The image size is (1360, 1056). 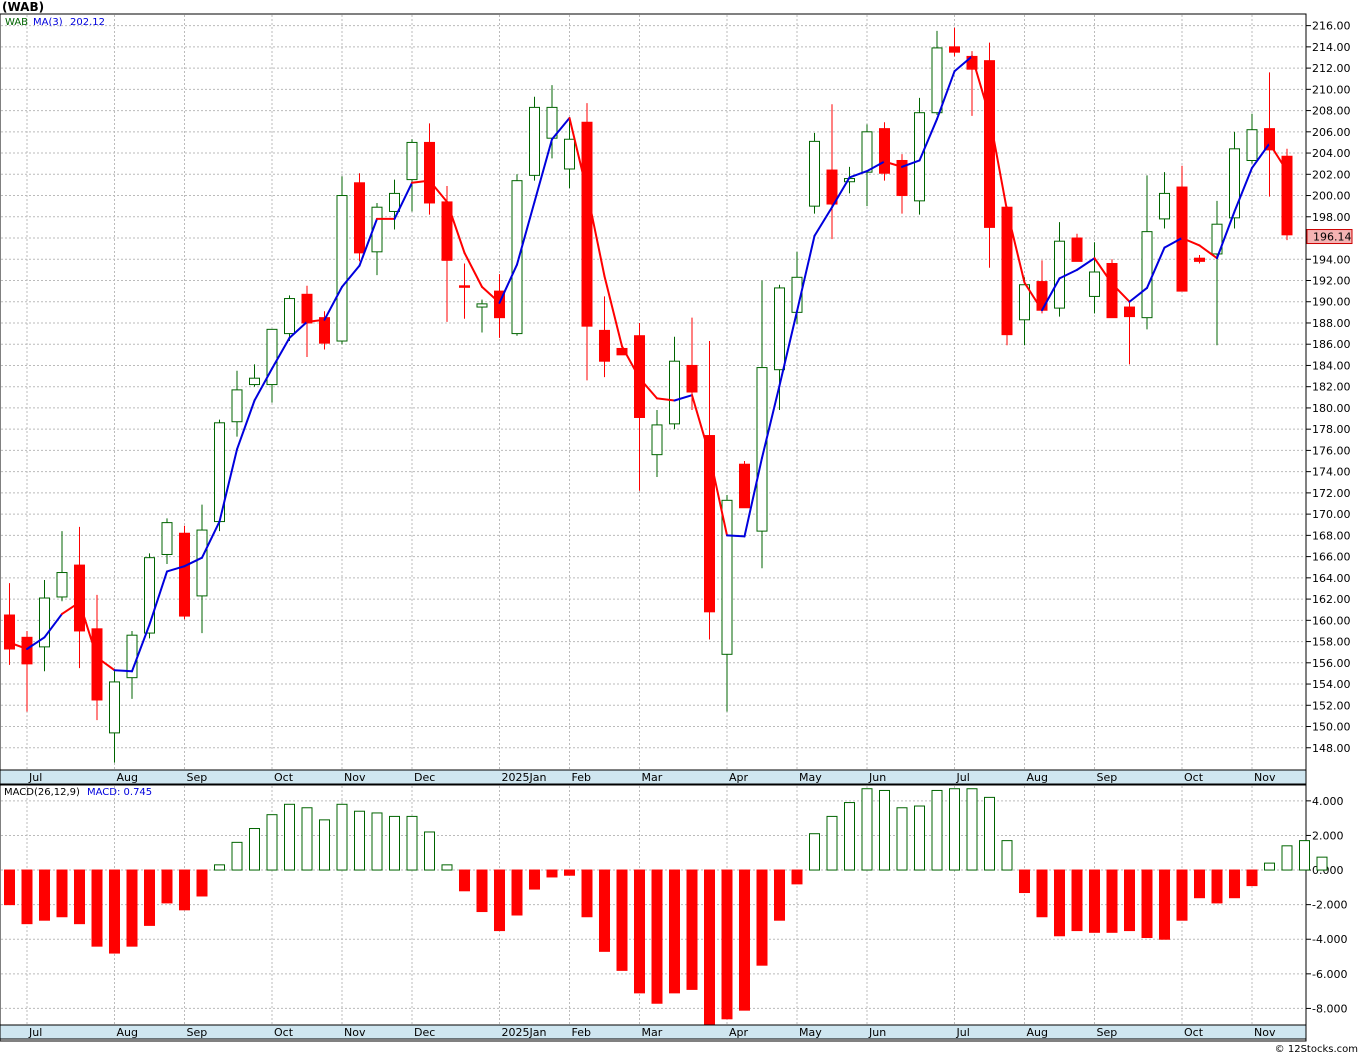 I want to click on chart-title: (WAB), so click(x=23, y=7).